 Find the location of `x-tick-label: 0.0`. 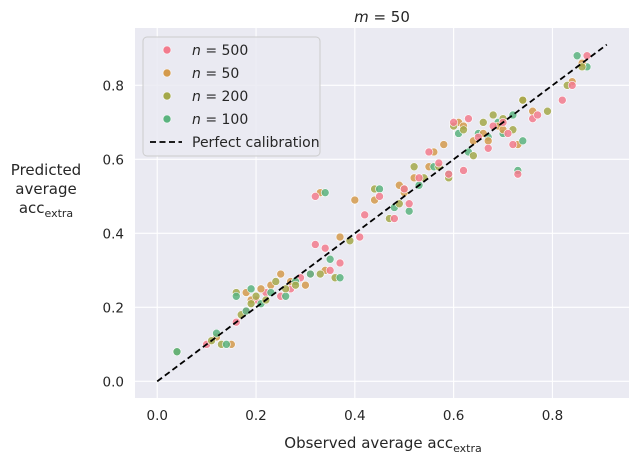

x-tick-label: 0.0 is located at coordinates (156, 416).